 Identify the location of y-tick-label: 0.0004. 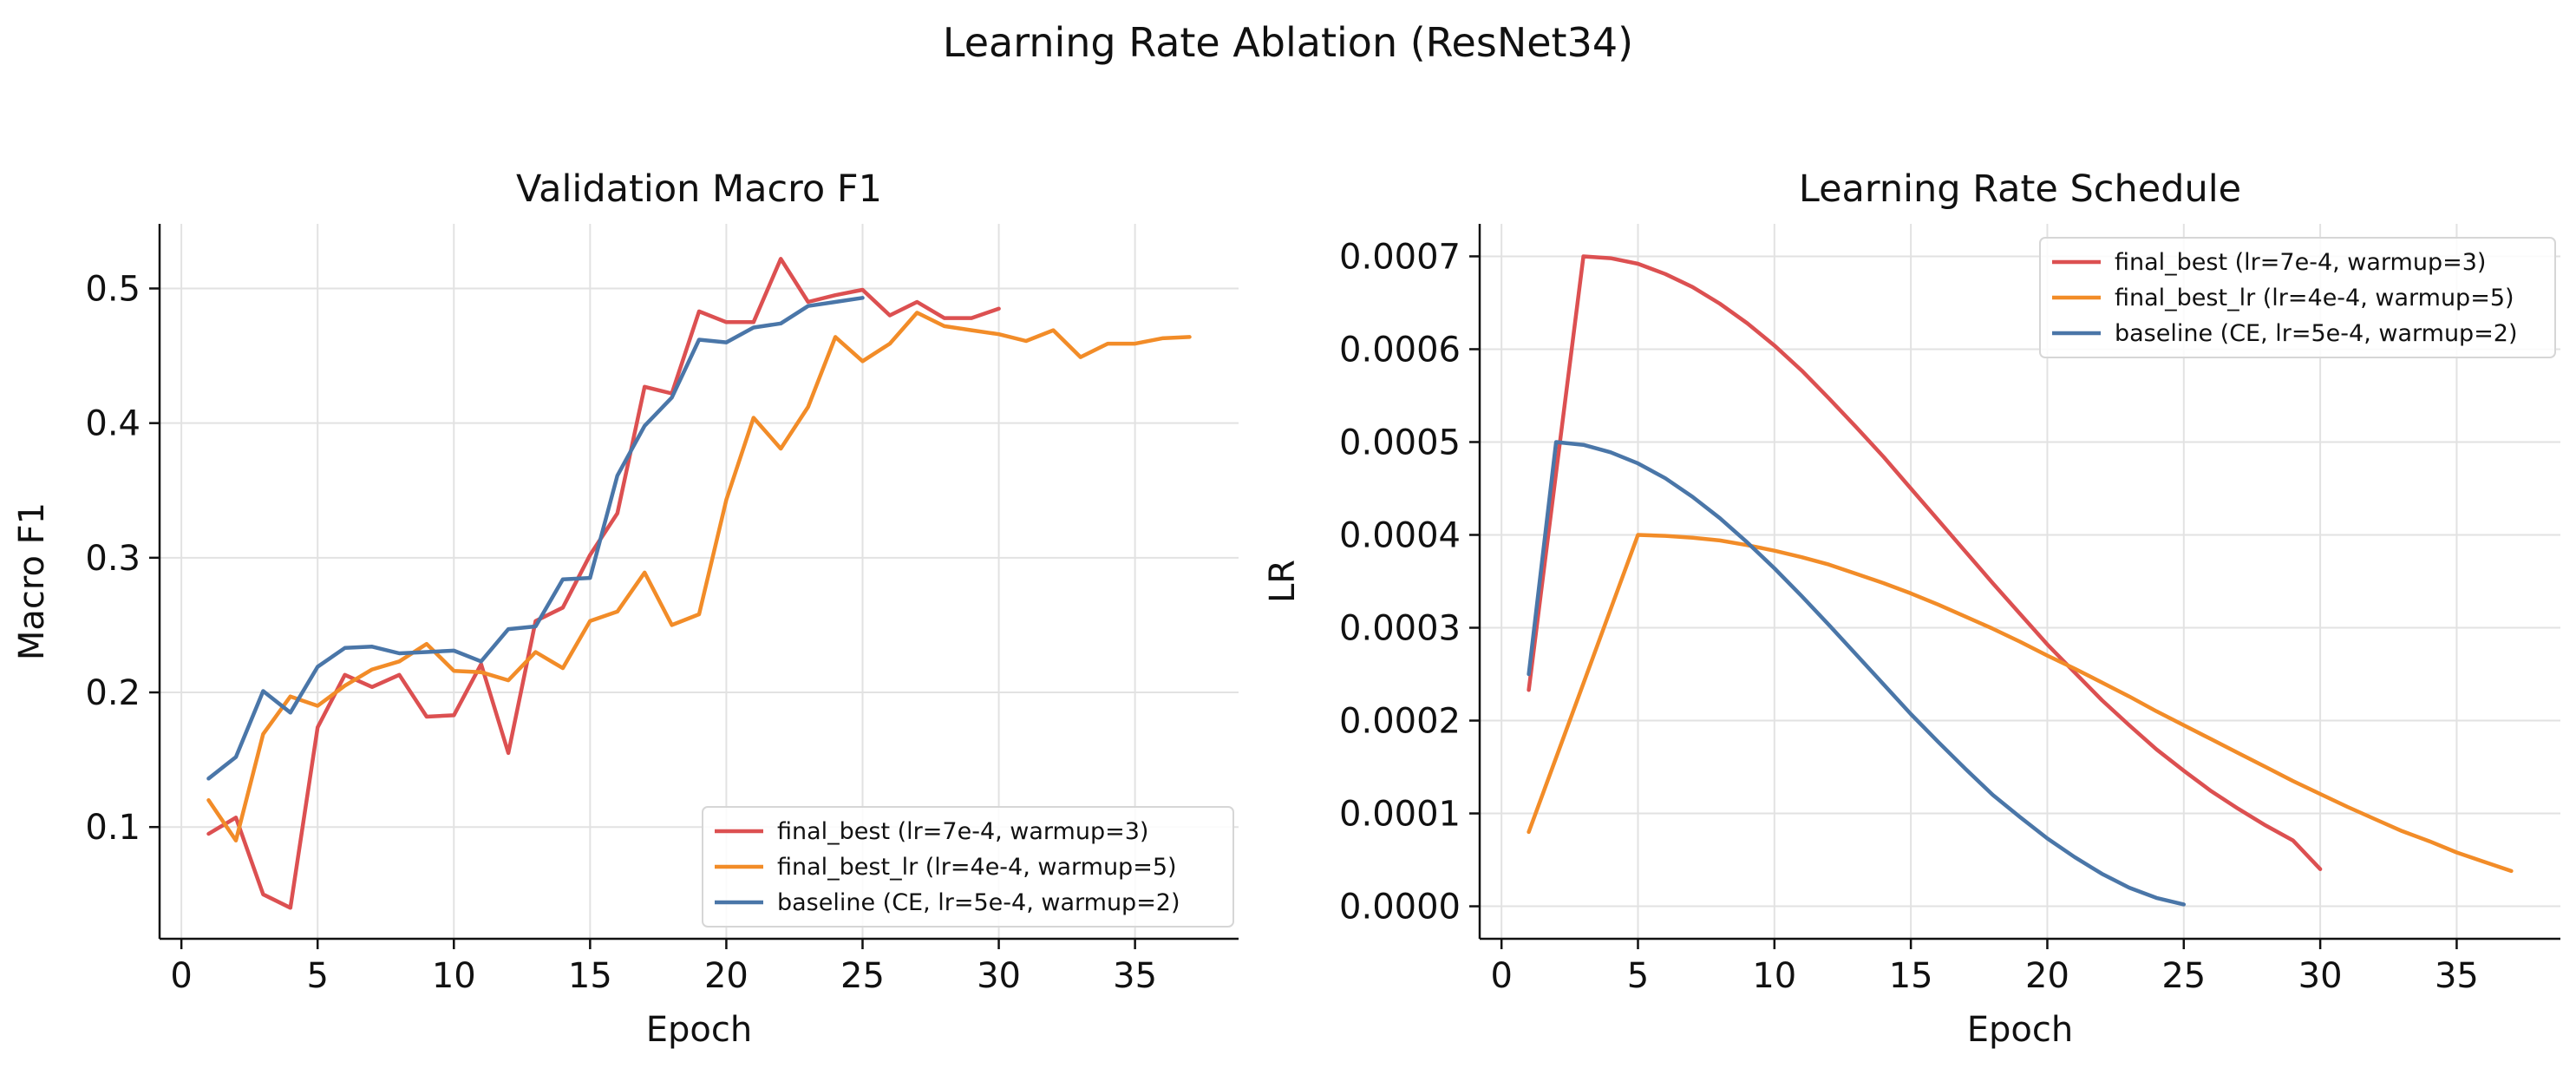
(1400, 535).